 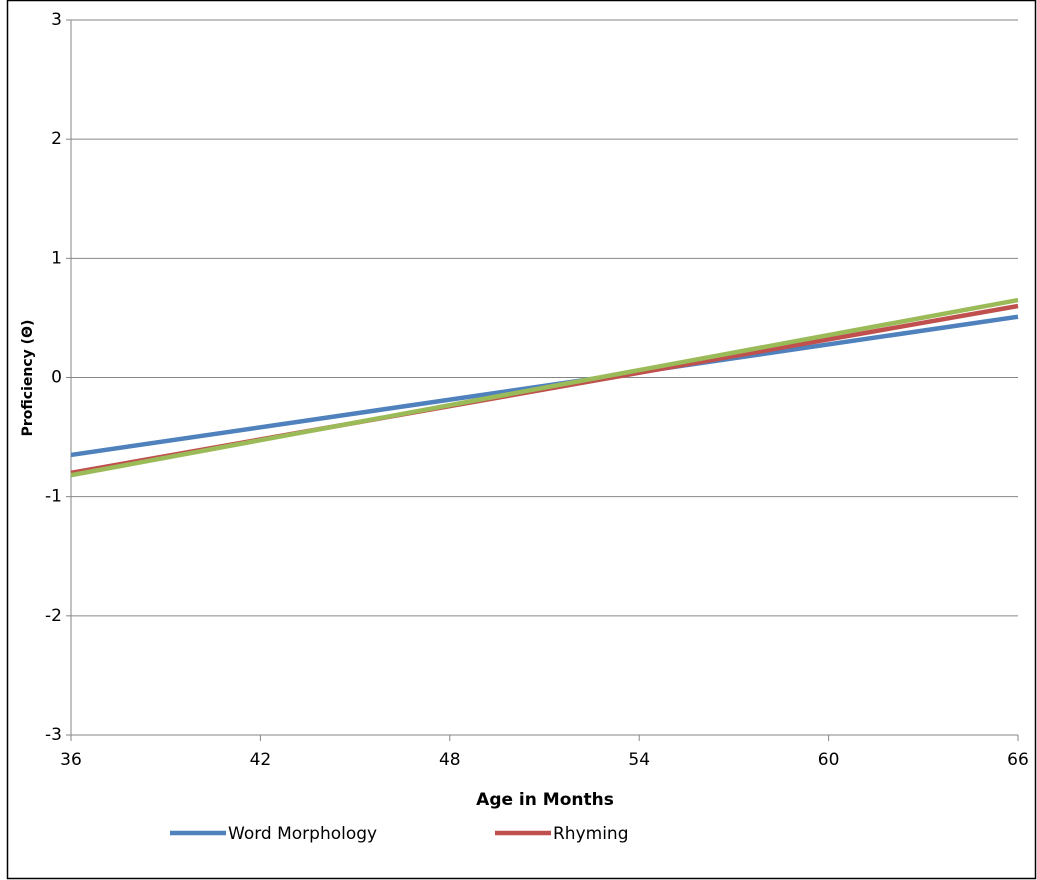 I want to click on y-tick-label: -2, so click(x=53, y=616).